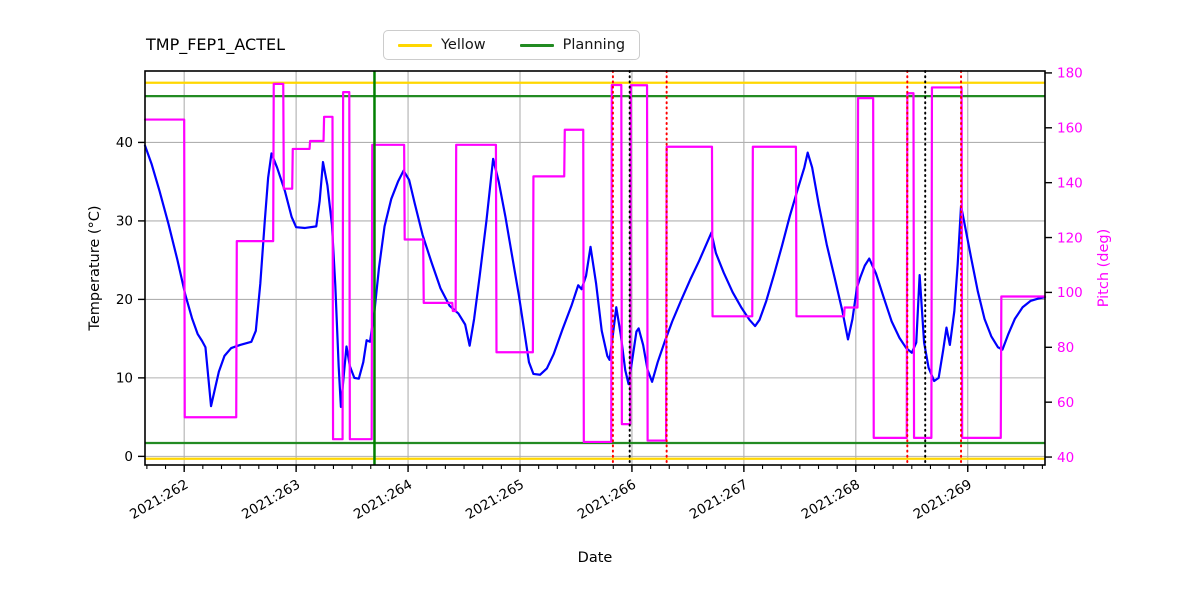 The width and height of the screenshot is (1200, 600). What do you see at coordinates (1065, 403) in the screenshot?
I see `y-right-tick-label: 60` at bounding box center [1065, 403].